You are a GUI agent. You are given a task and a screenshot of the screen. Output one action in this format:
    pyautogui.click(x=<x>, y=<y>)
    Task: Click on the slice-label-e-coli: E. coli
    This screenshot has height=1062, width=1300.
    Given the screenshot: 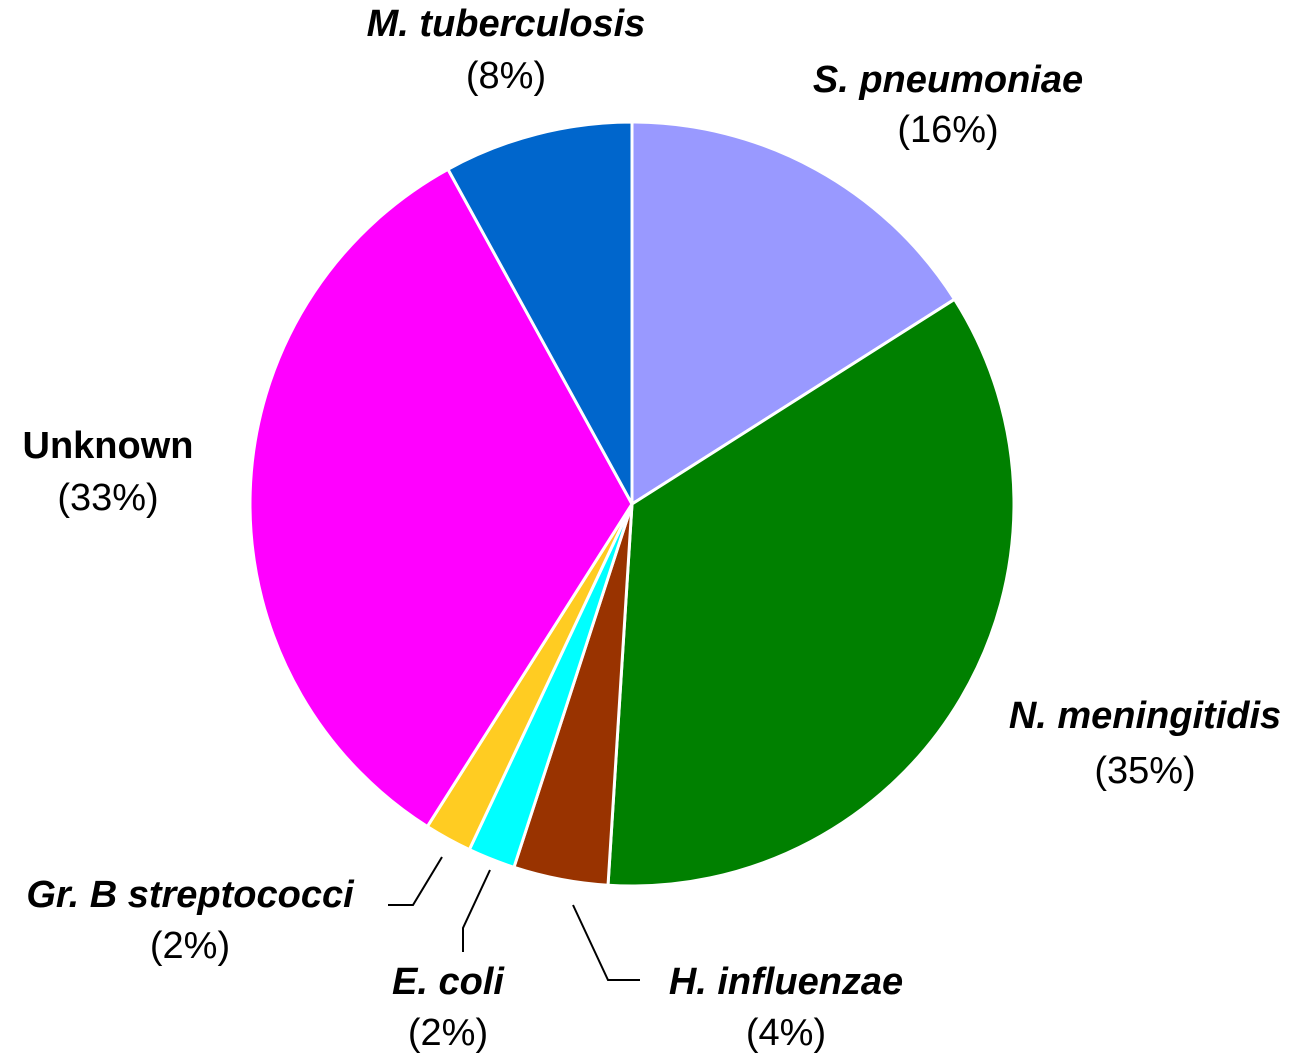 What is the action you would take?
    pyautogui.click(x=448, y=982)
    